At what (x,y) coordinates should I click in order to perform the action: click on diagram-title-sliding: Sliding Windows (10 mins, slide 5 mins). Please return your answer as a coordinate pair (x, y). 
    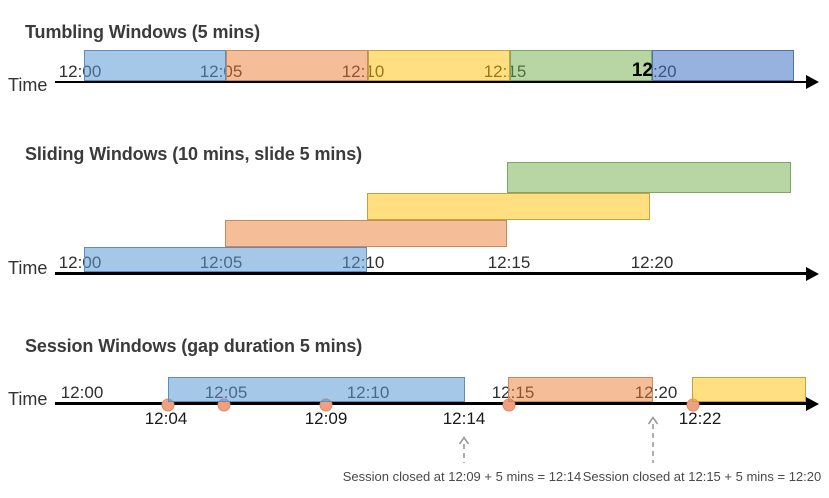
    Looking at the image, I should click on (193, 153).